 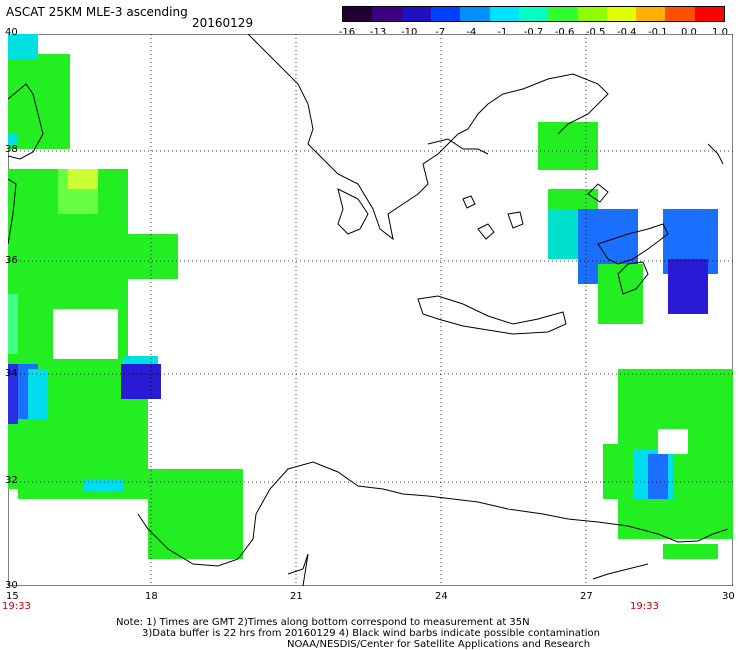 What do you see at coordinates (11, 260) in the screenshot?
I see `lat-label-36: 36` at bounding box center [11, 260].